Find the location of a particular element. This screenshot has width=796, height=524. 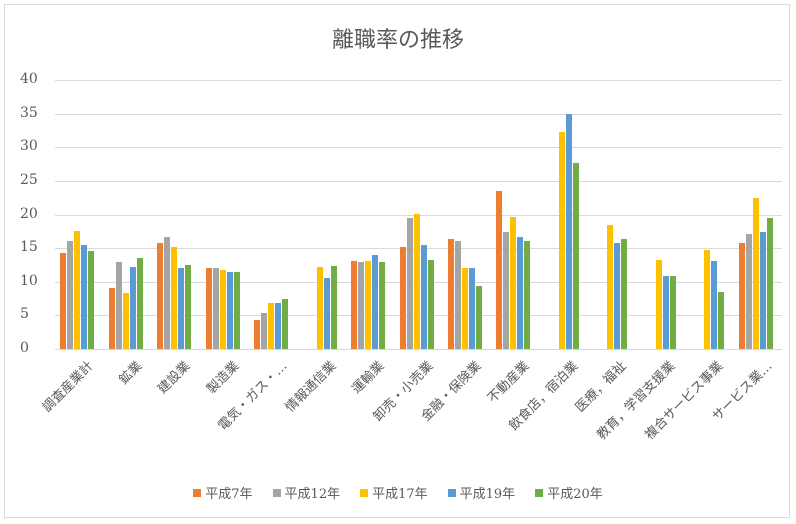

legend: 平成7年 平成12年 平成17年 平成19年 平成20年 is located at coordinates (398, 492).